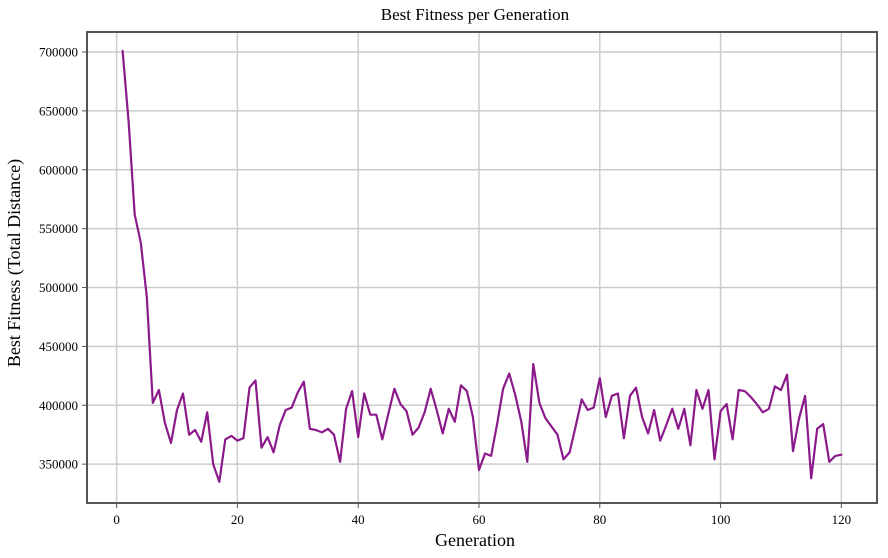 The height and width of the screenshot is (558, 888). Describe the element at coordinates (58, 405) in the screenshot. I see `y-tick-label: 400000` at that location.